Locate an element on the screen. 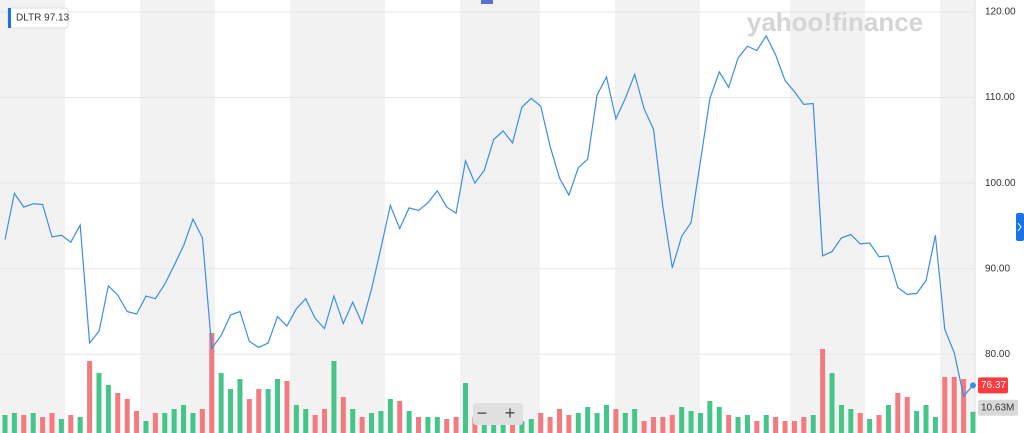 Image resolution: width=1024 pixels, height=433 pixels. zoom-in: + is located at coordinates (510, 413).